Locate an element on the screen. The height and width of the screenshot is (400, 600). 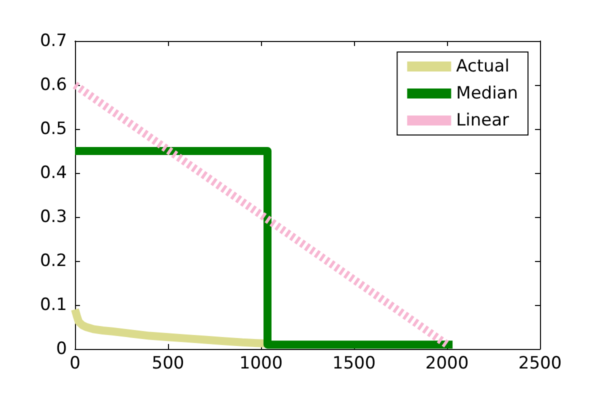
y-tick-label: 0 is located at coordinates (61, 349).